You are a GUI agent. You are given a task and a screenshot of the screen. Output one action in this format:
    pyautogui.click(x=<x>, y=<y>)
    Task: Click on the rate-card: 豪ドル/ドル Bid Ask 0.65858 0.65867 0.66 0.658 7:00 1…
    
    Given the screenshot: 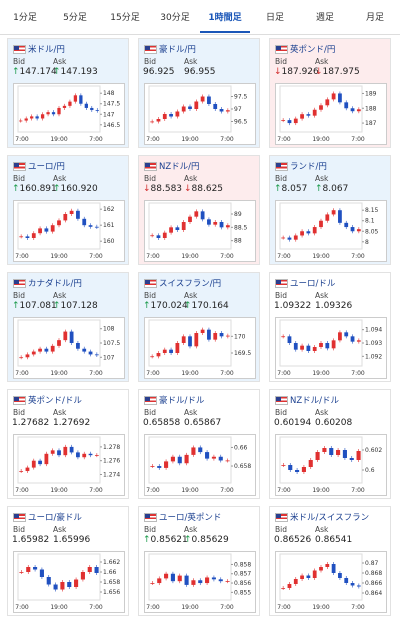 What is the action you would take?
    pyautogui.click(x=199, y=444)
    